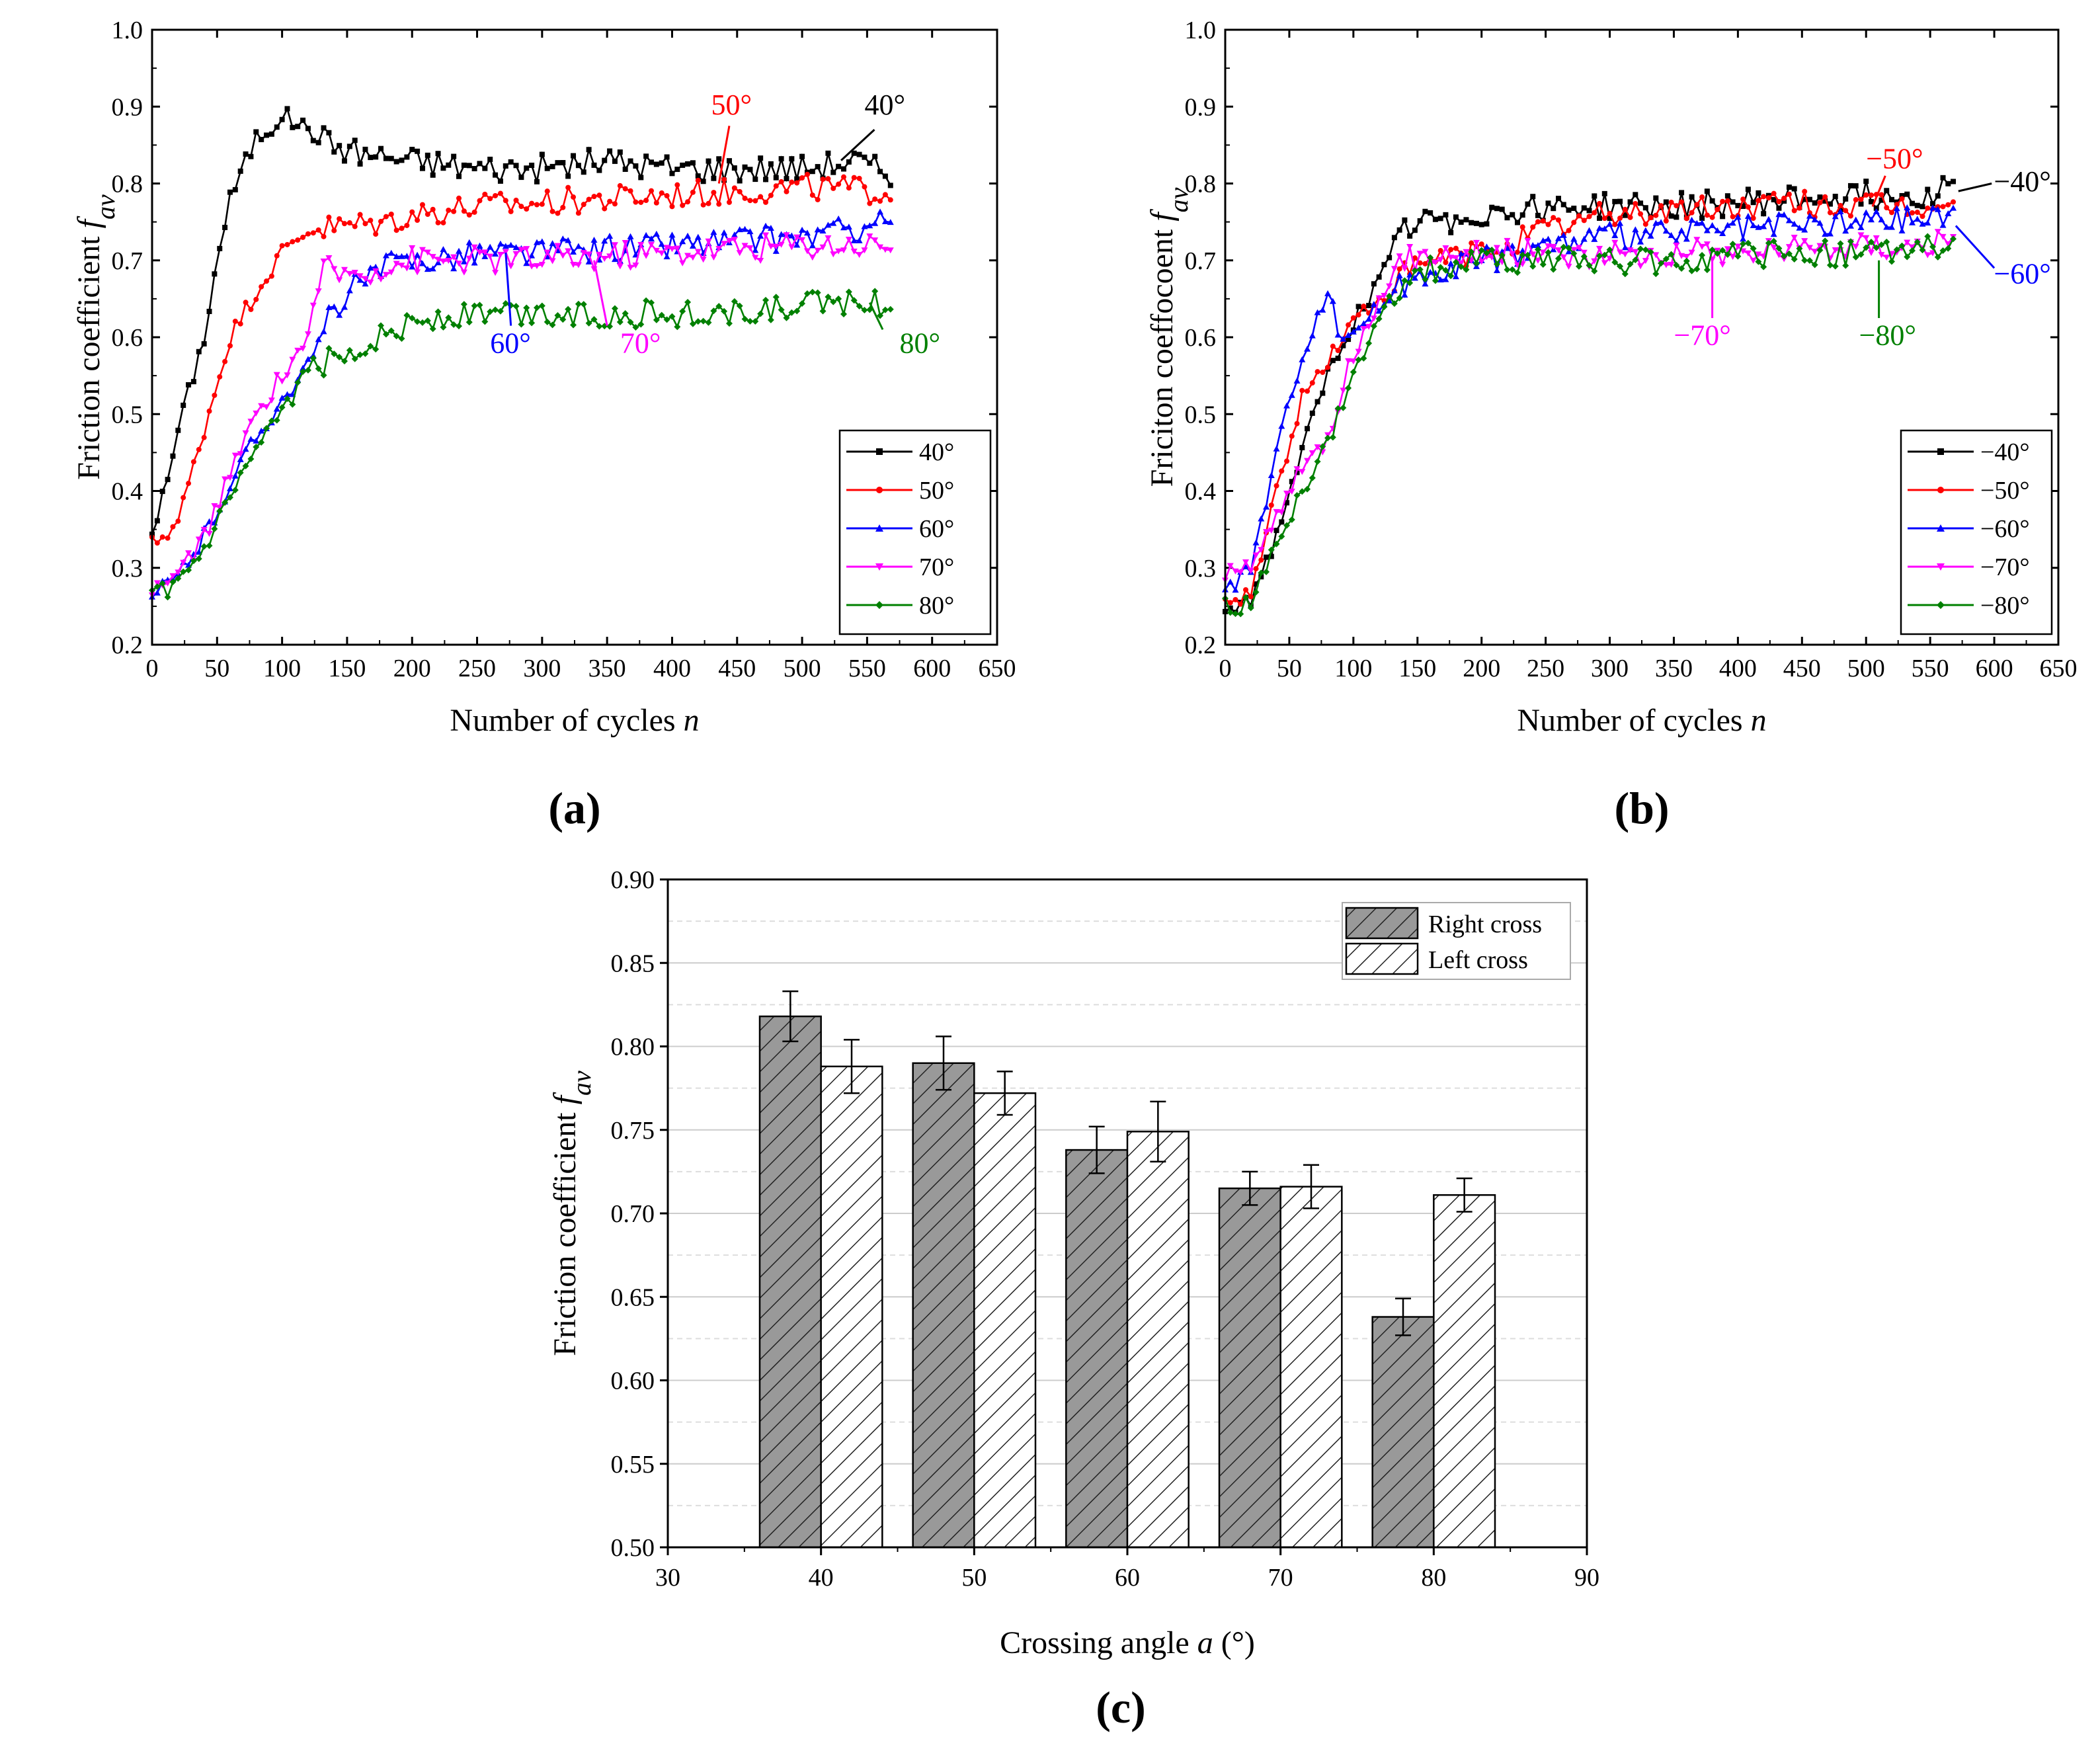  Describe the element at coordinates (1417, 668) in the screenshot. I see `x-tick-label: 150` at that location.